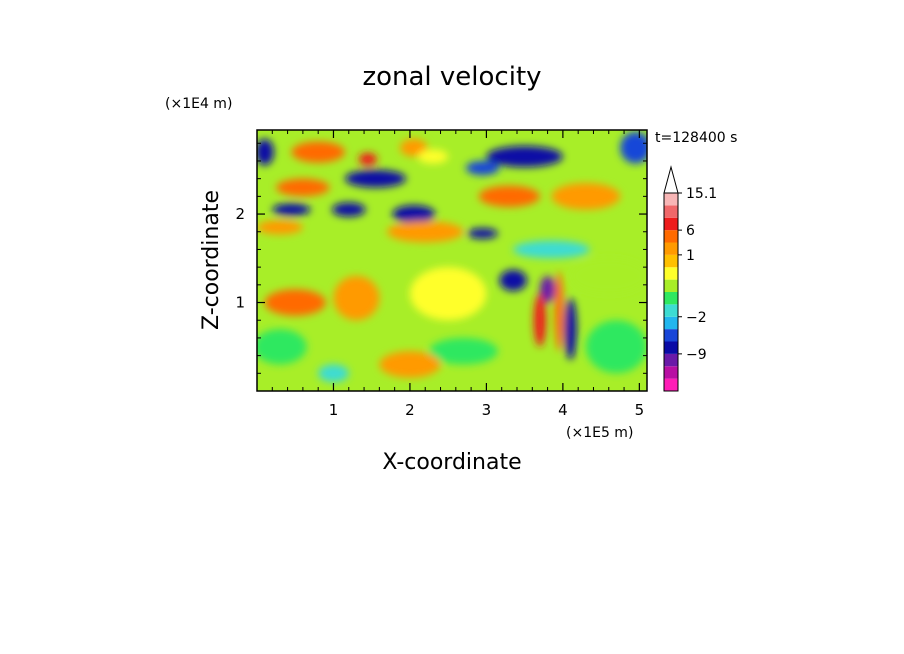 This screenshot has height=654, width=904. Describe the element at coordinates (198, 104) in the screenshot. I see `y-units-label: (×1E4 m)` at that location.